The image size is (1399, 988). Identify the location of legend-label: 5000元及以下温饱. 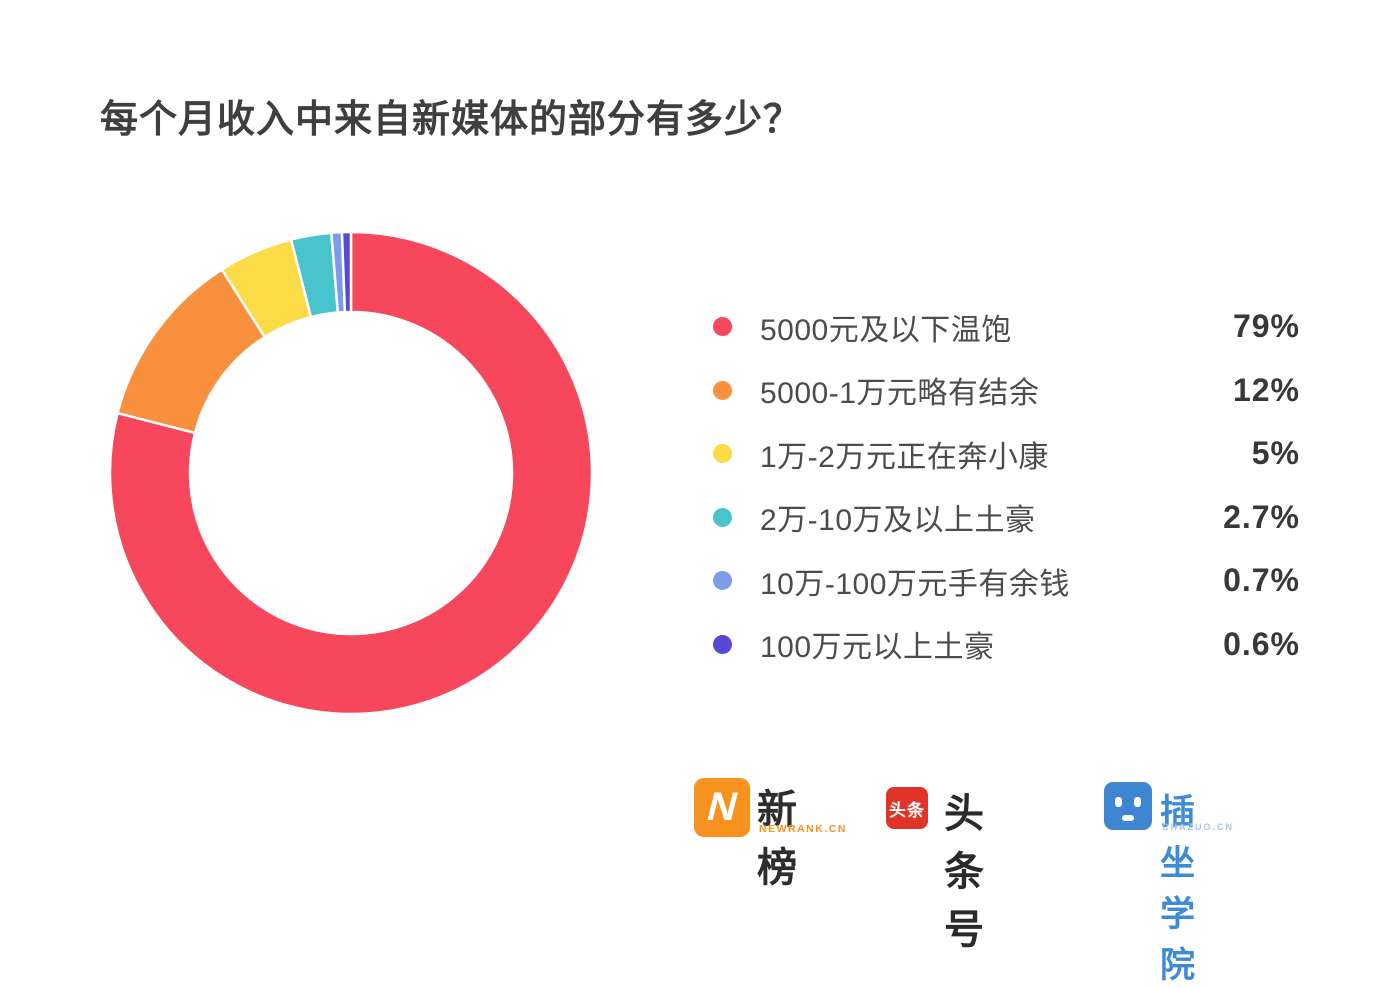
(886, 330).